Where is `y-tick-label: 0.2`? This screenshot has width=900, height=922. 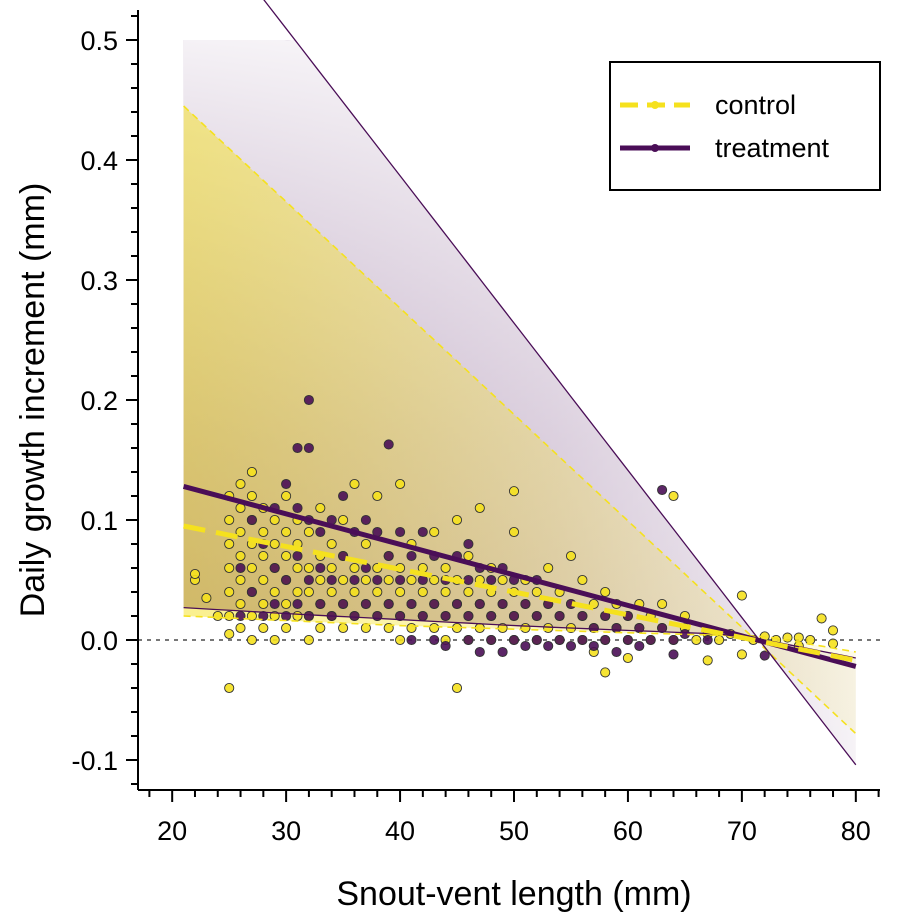 y-tick-label: 0.2 is located at coordinates (99, 401).